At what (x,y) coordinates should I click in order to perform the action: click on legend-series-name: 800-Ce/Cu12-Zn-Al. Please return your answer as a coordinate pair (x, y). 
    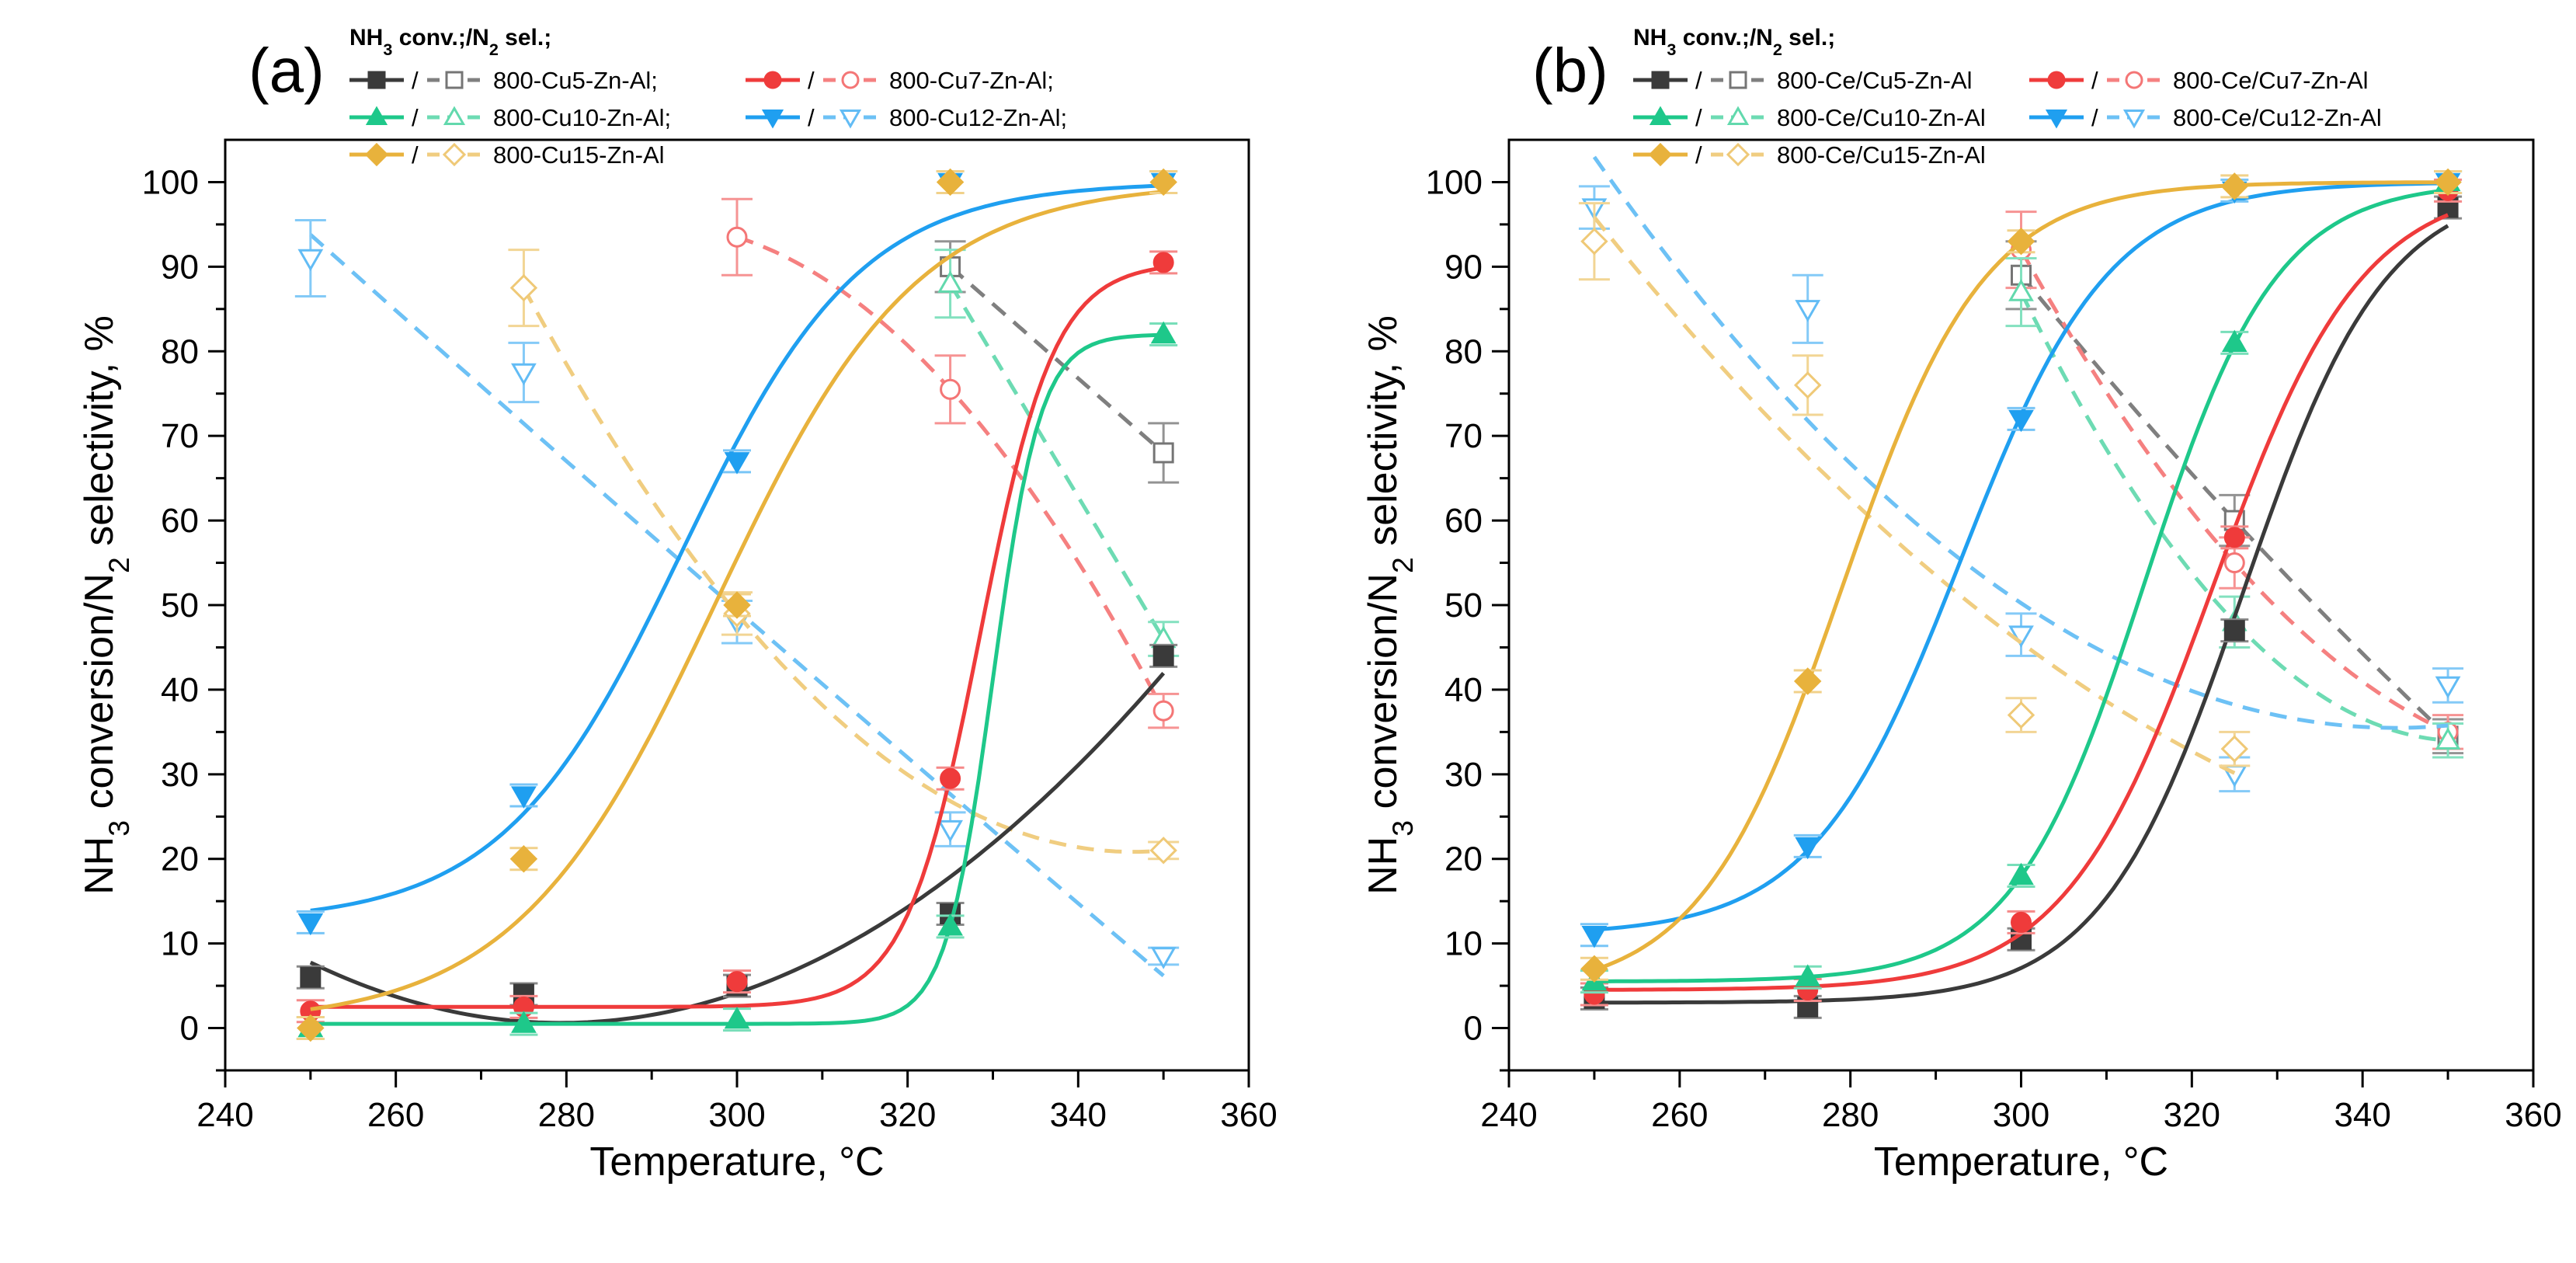
    Looking at the image, I should click on (2277, 117).